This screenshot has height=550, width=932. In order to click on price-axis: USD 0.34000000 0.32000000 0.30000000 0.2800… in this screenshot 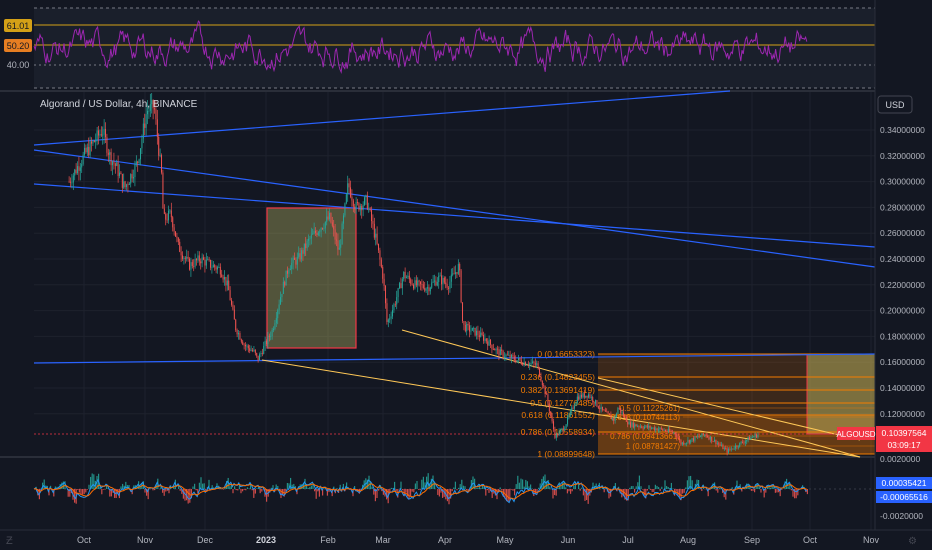, I will do `click(884, 275)`.